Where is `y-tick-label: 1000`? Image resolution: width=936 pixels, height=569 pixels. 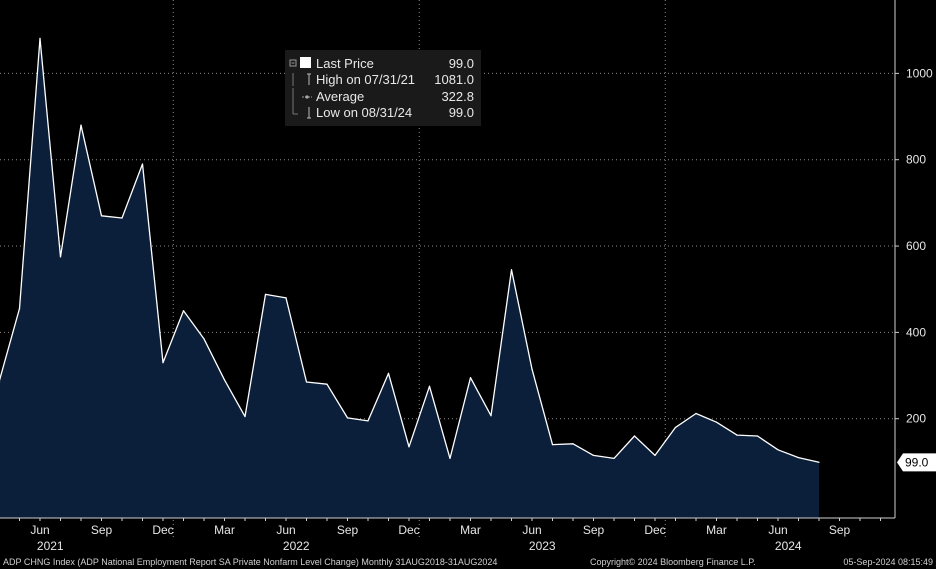
y-tick-label: 1000 is located at coordinates (919, 73).